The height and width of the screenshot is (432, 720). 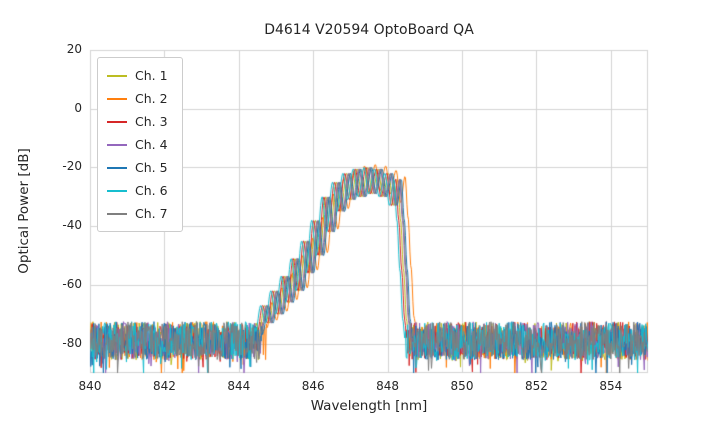 I want to click on legend: Ch. 1 Ch. 2 Ch. 3 Ch. 4 Ch. 5 Ch. 6 Ch. 7, so click(x=140, y=144).